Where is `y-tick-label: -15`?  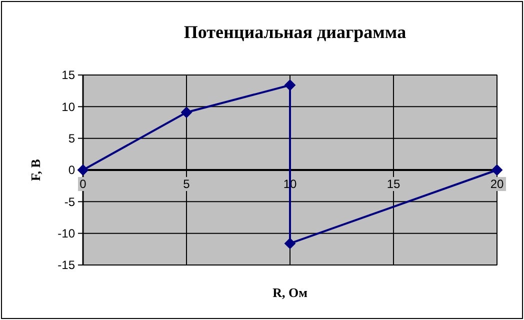
y-tick-label: -15 is located at coordinates (67, 265).